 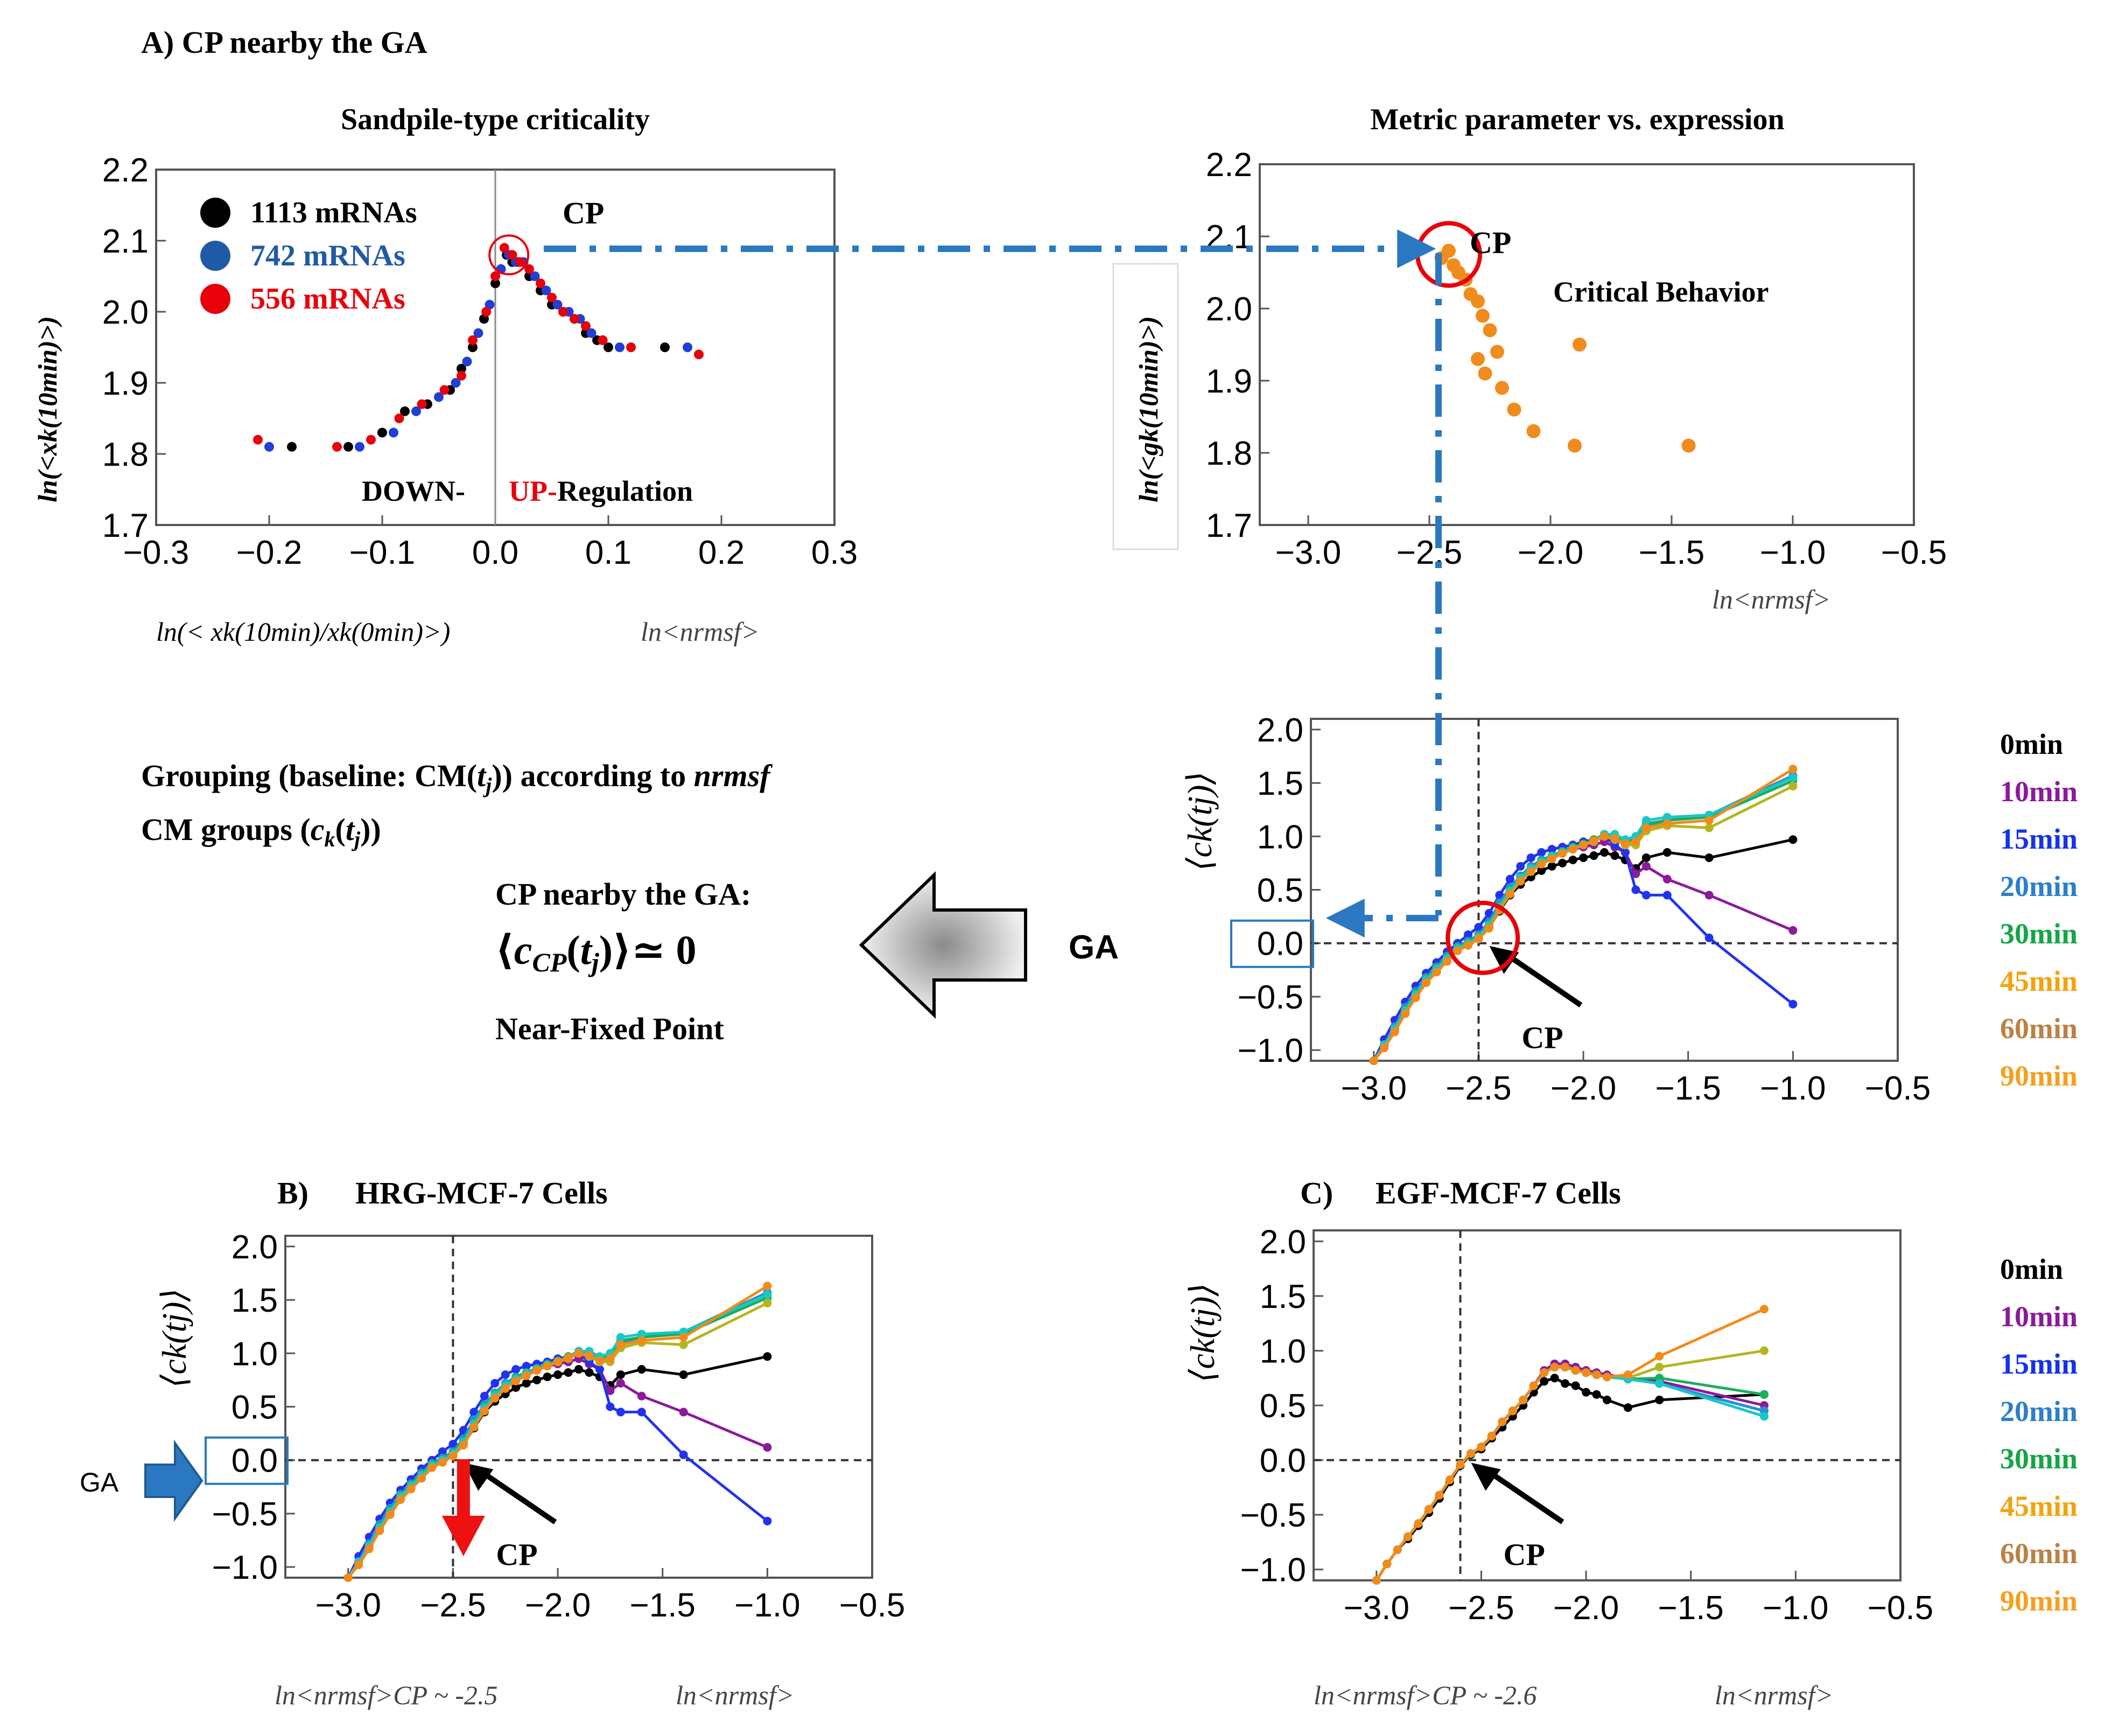 What do you see at coordinates (1272, 943) in the screenshot?
I see `chart-cm-a-zero-box` at bounding box center [1272, 943].